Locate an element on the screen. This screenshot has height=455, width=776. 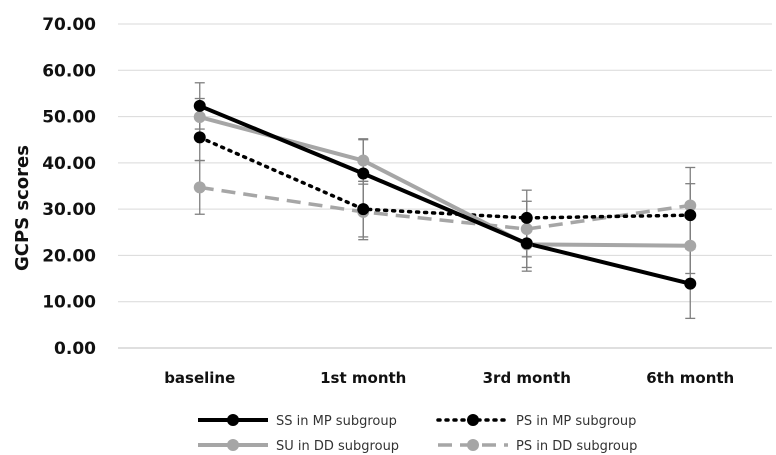
legend-item: PS in MP subgroup is located at coordinates (536, 421).